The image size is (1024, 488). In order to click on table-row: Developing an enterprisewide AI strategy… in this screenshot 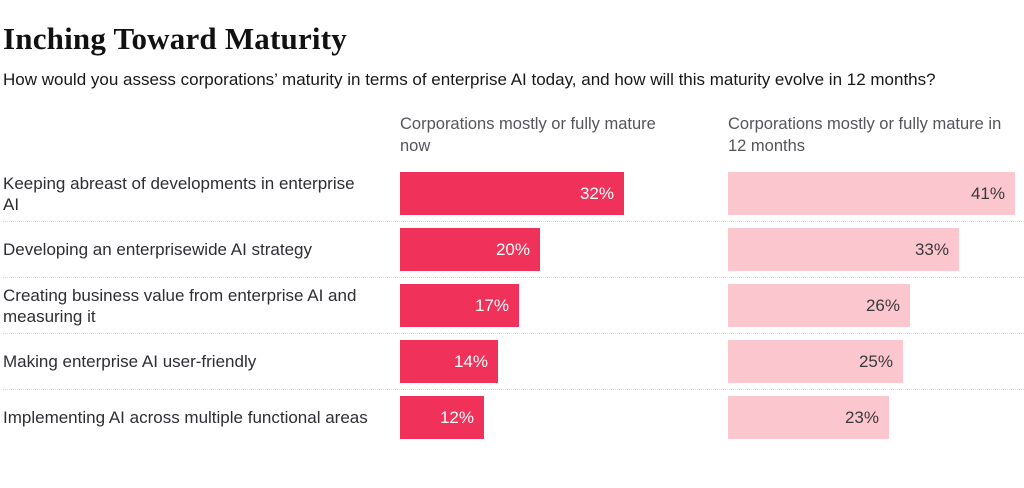, I will do `click(513, 249)`.